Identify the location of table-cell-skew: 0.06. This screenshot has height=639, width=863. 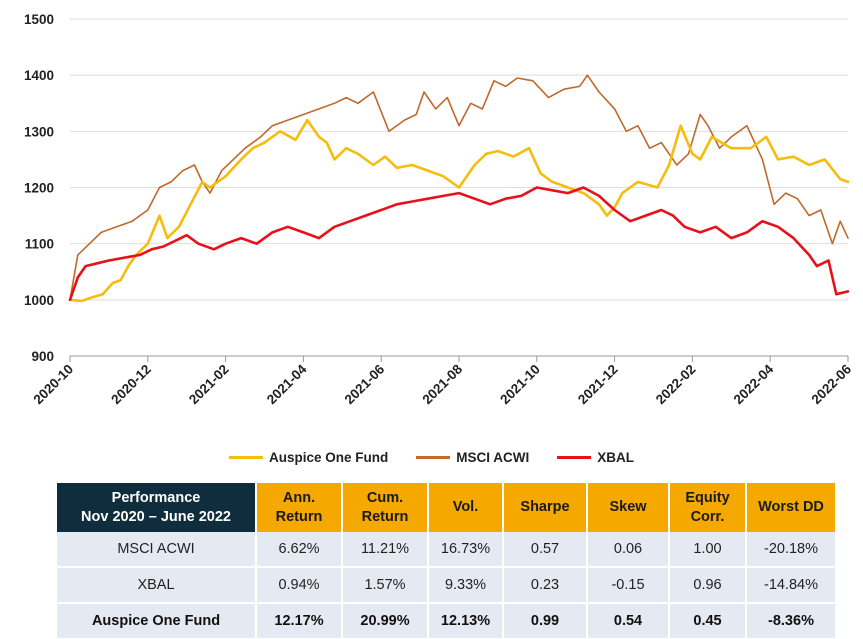
(628, 549).